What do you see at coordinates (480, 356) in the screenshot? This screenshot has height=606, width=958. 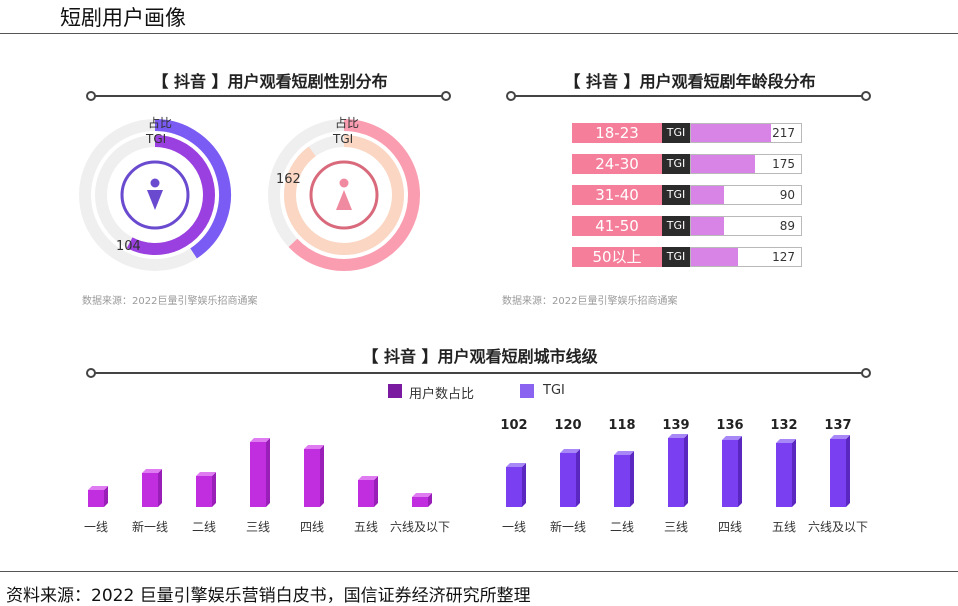 I see `city-panel-title: 【 抖音 】用户观看短剧城市线级` at bounding box center [480, 356].